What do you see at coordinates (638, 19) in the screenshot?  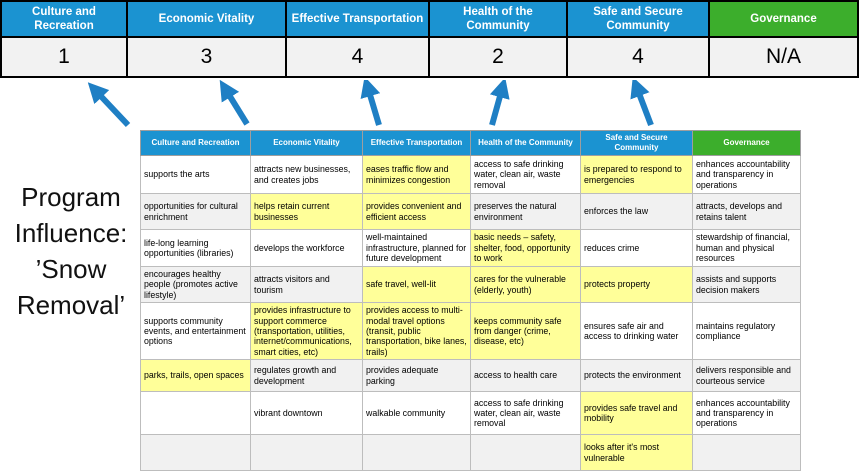 I see `pillar-header-safe: Safe and Secure Community` at bounding box center [638, 19].